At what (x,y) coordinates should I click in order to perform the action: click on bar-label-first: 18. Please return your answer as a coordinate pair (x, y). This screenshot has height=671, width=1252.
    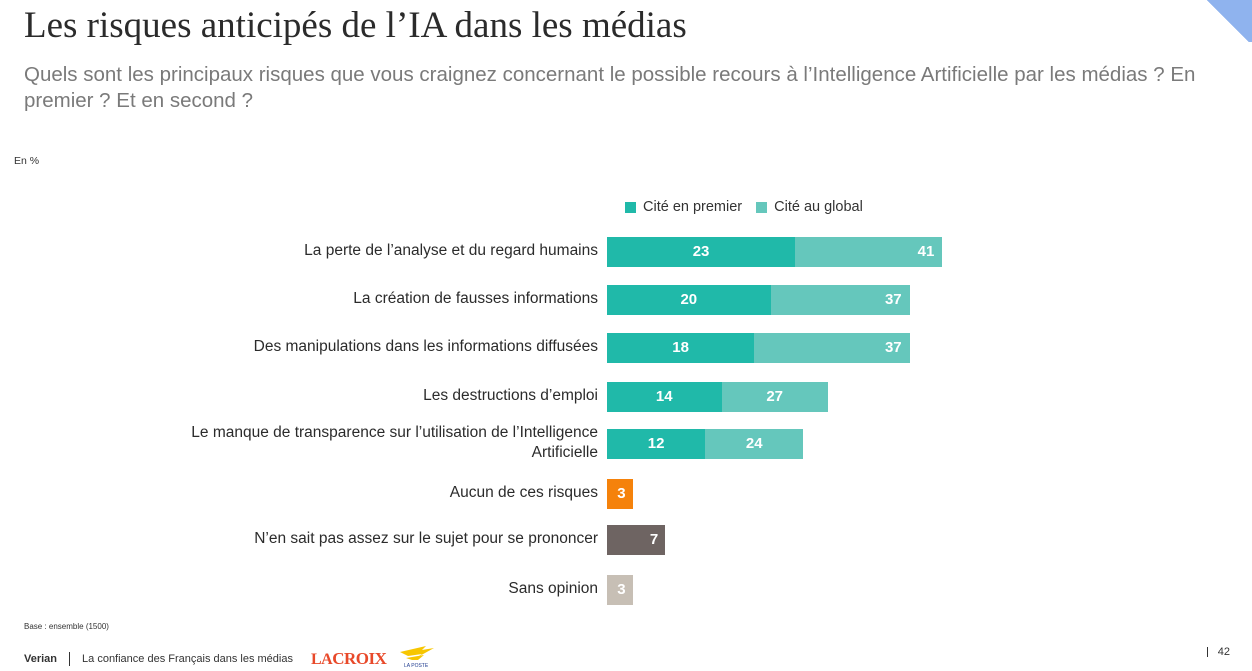
    Looking at the image, I should click on (680, 347).